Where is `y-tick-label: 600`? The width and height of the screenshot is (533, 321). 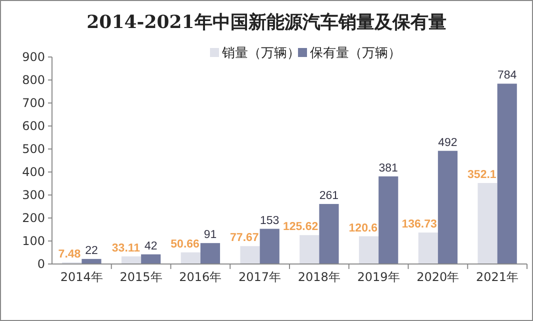
y-tick-label: 600 is located at coordinates (33, 126).